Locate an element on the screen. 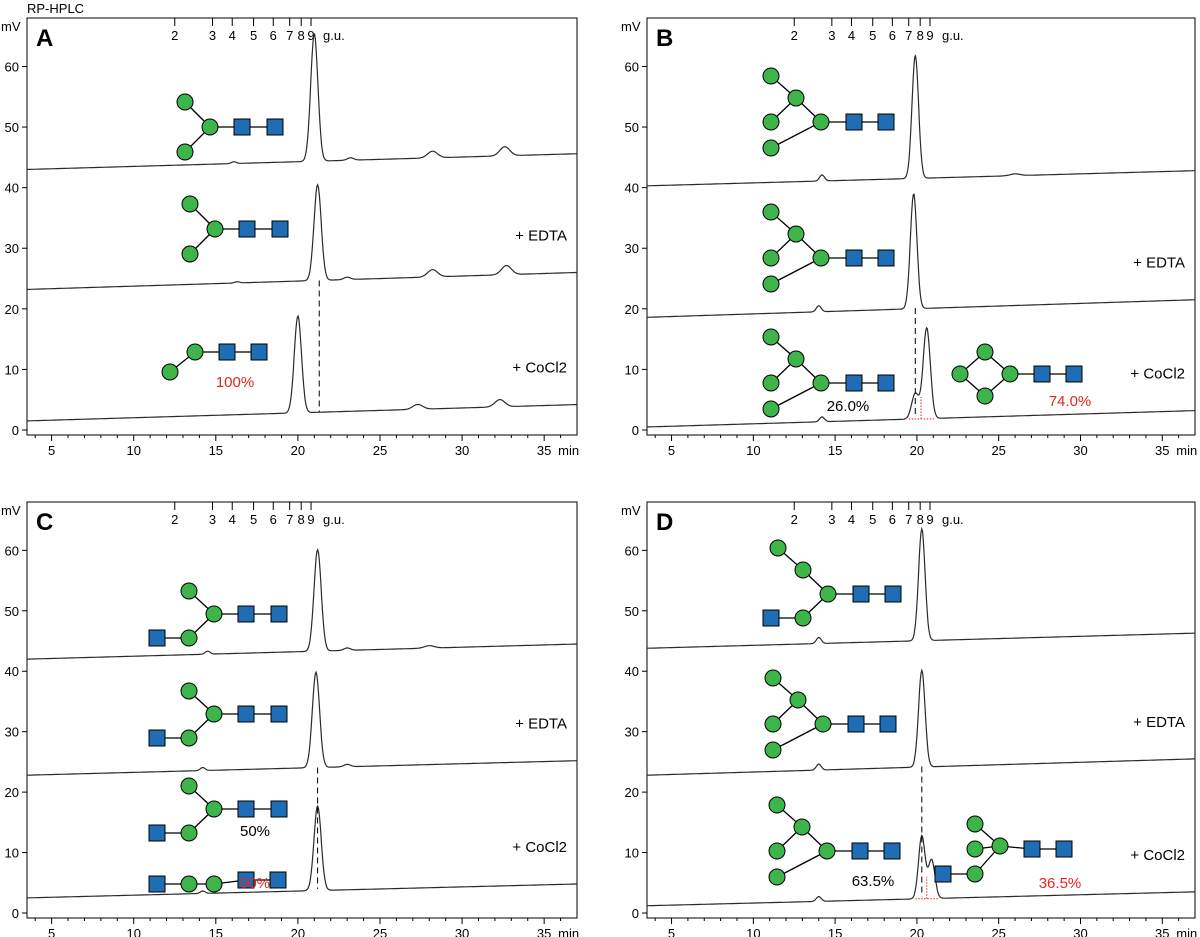 This screenshot has width=1200, height=937. gu-tick-label: 8 is located at coordinates (920, 35).